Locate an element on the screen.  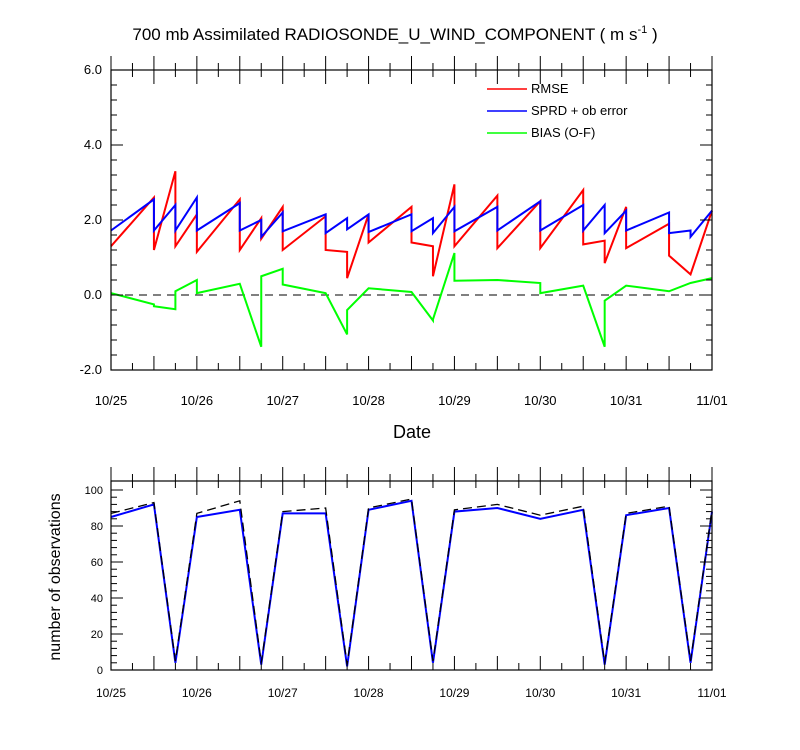
bottom-y-tick-label: 20 is located at coordinates (97, 635).